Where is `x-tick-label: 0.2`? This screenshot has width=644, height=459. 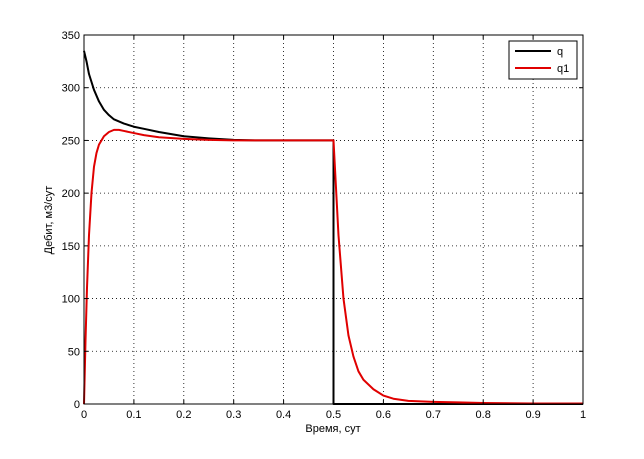 x-tick-label: 0.2 is located at coordinates (183, 415).